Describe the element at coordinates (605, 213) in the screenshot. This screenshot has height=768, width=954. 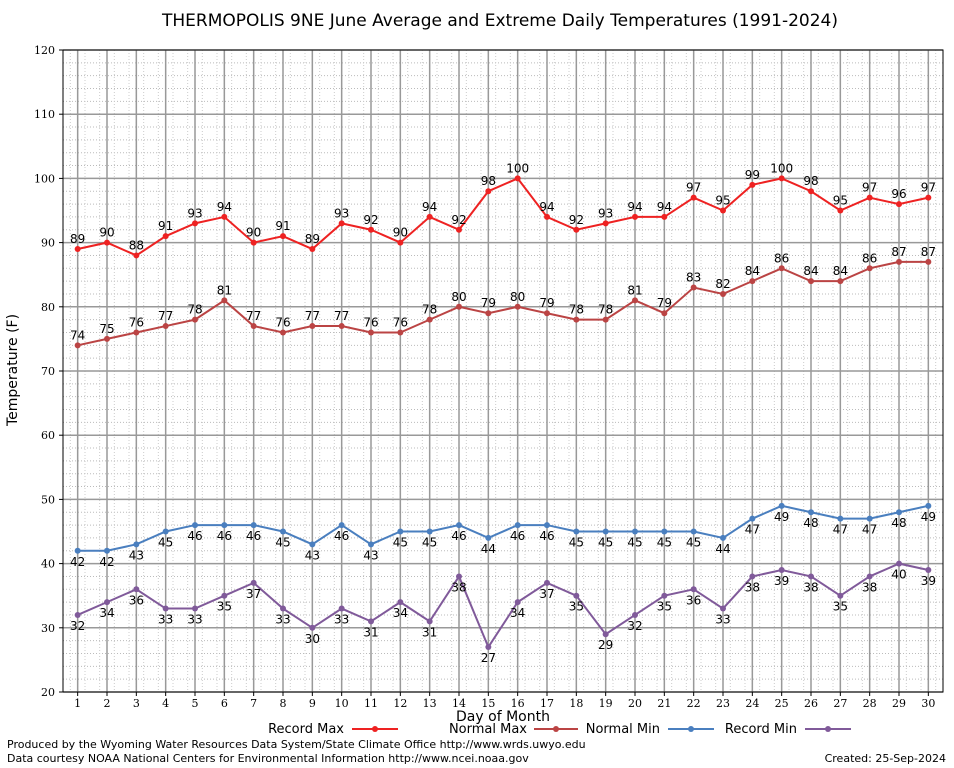
I see `data-label: 93` at that location.